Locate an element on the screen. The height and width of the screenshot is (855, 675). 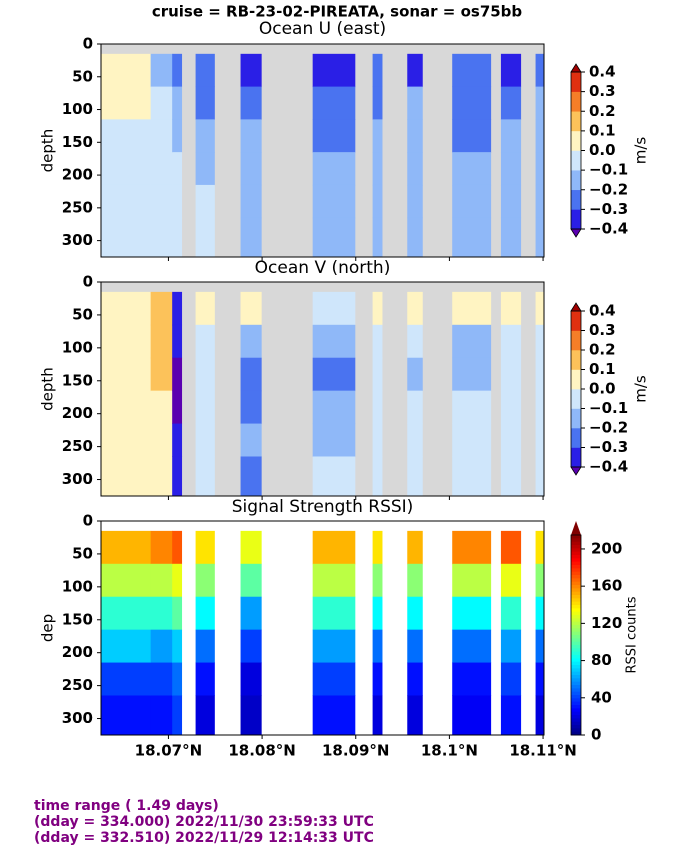
footer-line: (dday = 334.000) 2022/11/30 23:59:33 UTC is located at coordinates (204, 822).